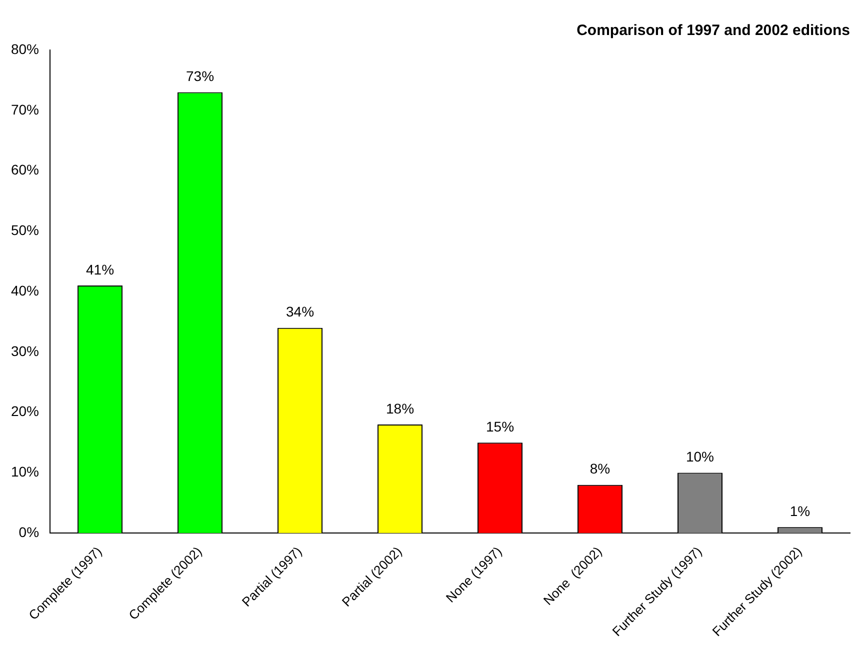 The height and width of the screenshot is (651, 868). I want to click on data-label: 41%, so click(100, 269).